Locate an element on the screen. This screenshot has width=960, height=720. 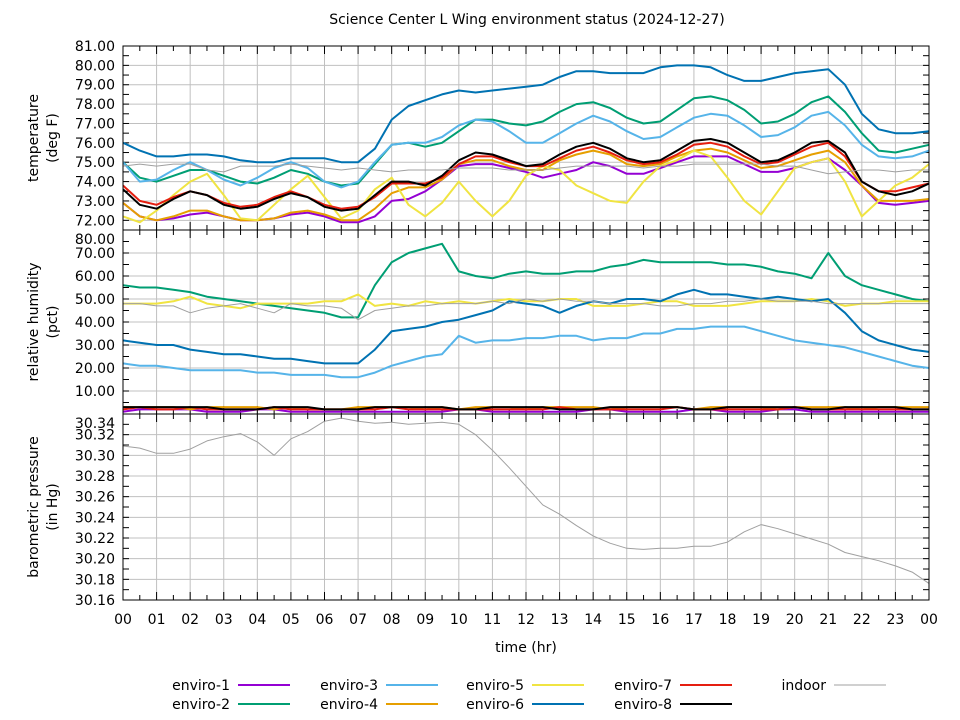
x-tick-label: 16 is located at coordinates (660, 620).